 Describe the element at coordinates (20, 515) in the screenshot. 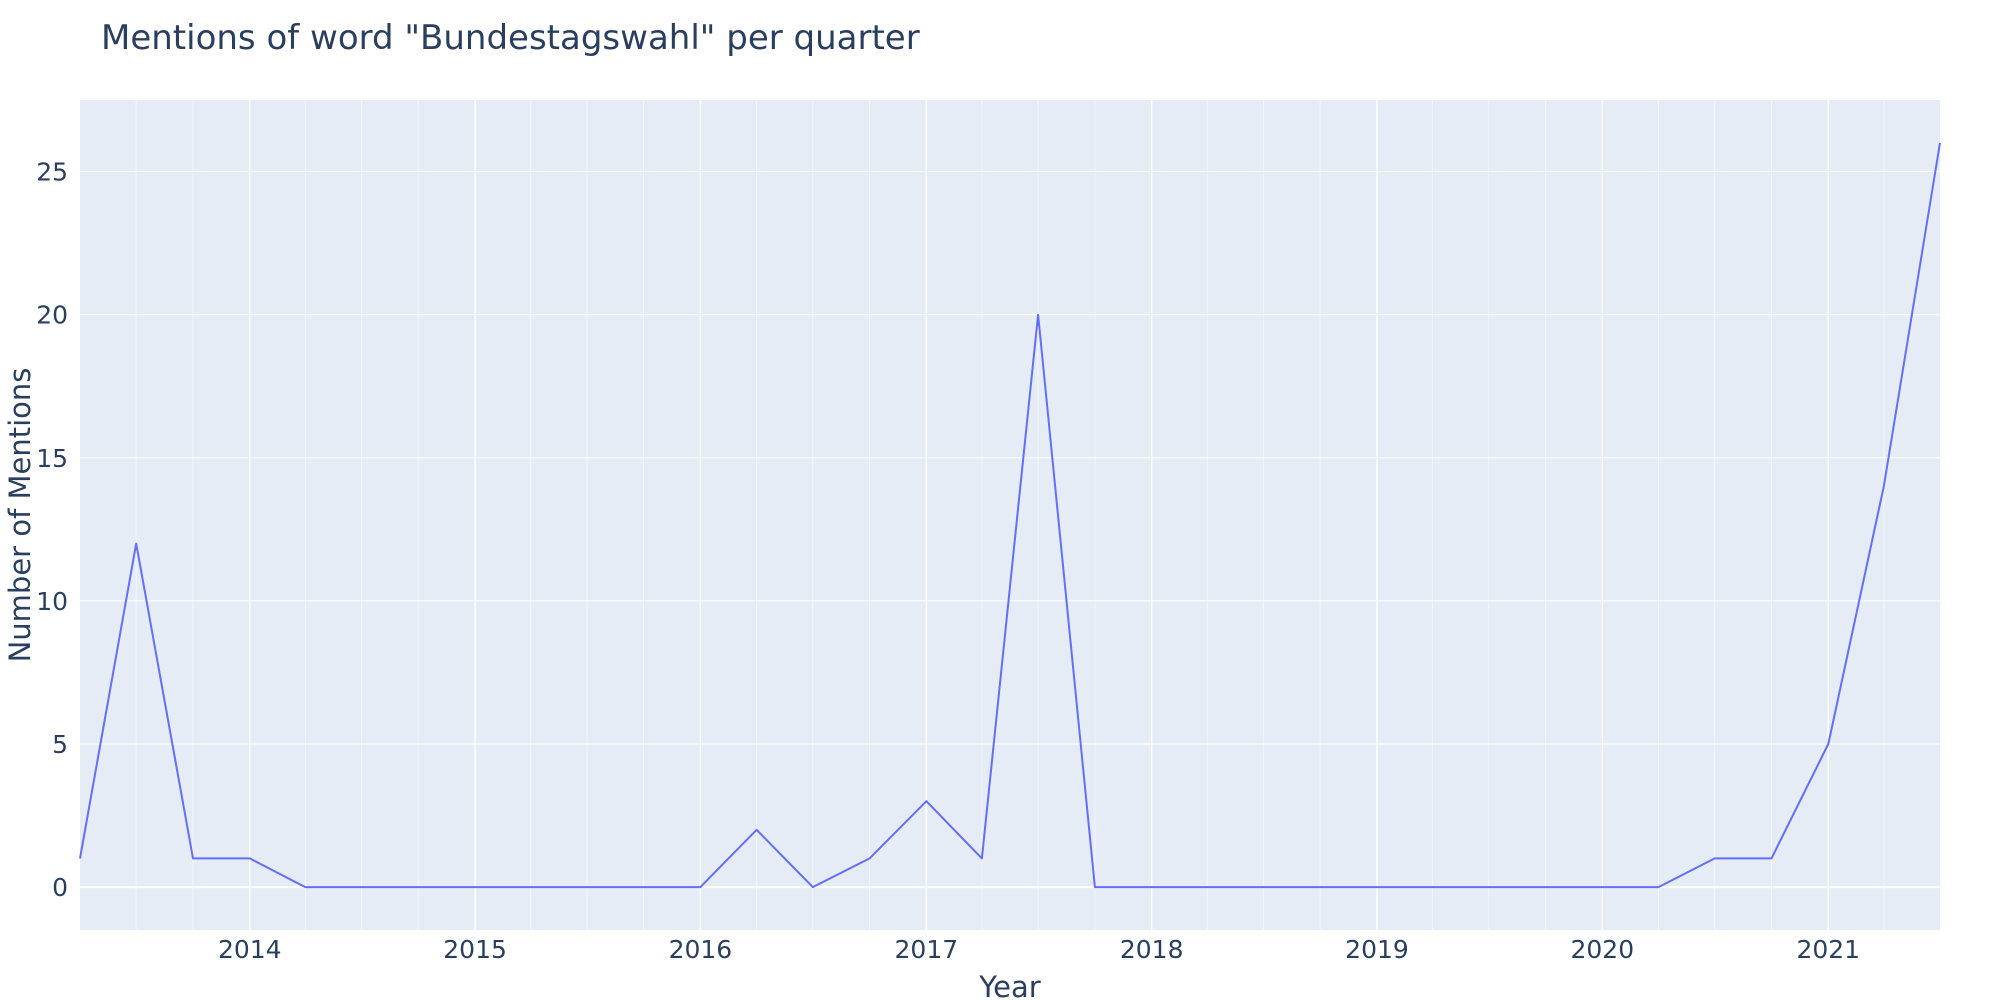

I see `y-axis-title: Number of Mentions` at that location.